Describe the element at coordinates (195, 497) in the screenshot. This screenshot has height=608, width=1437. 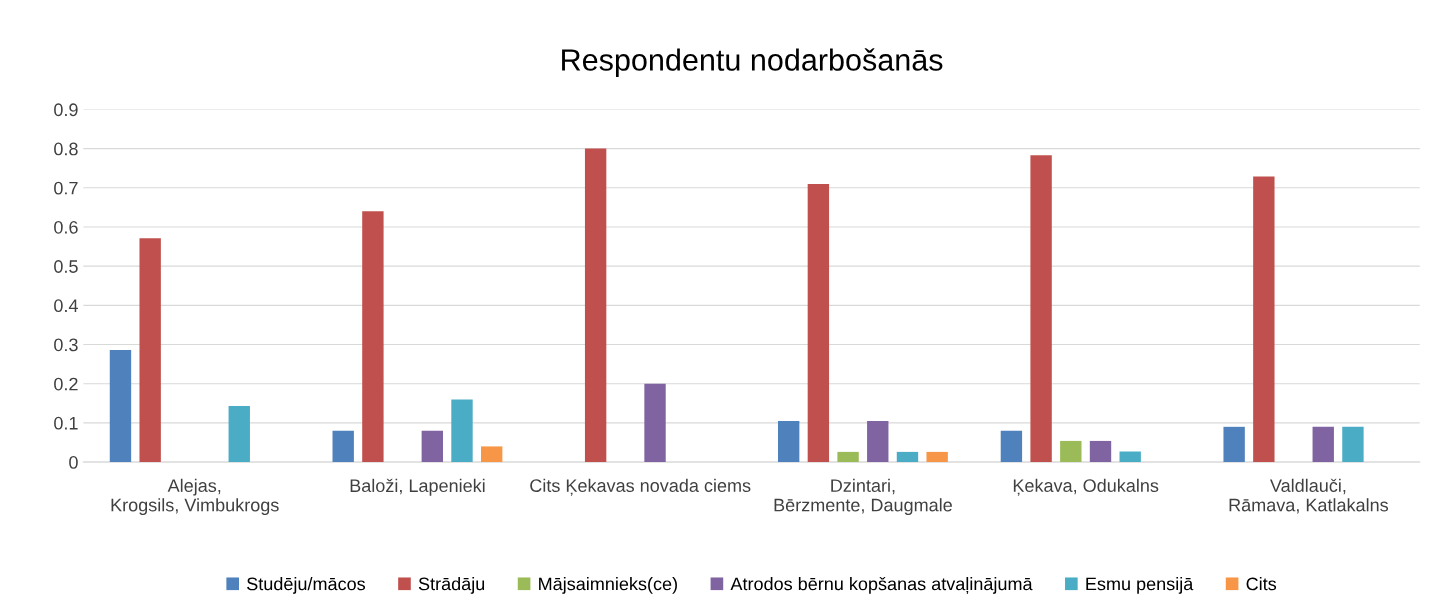
I see `x-tick-label: Alejas, Krogsils, Vimbukrogs` at that location.